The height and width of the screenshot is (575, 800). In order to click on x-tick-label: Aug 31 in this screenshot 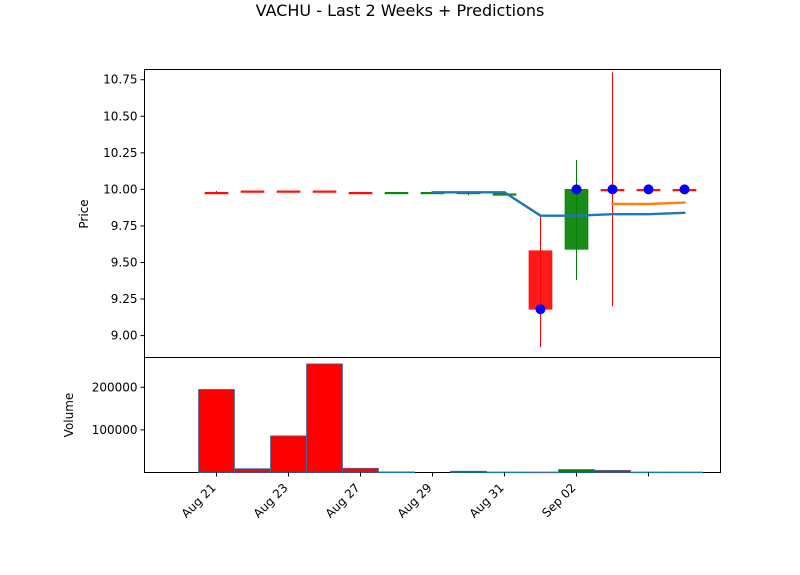, I will do `click(487, 501)`.